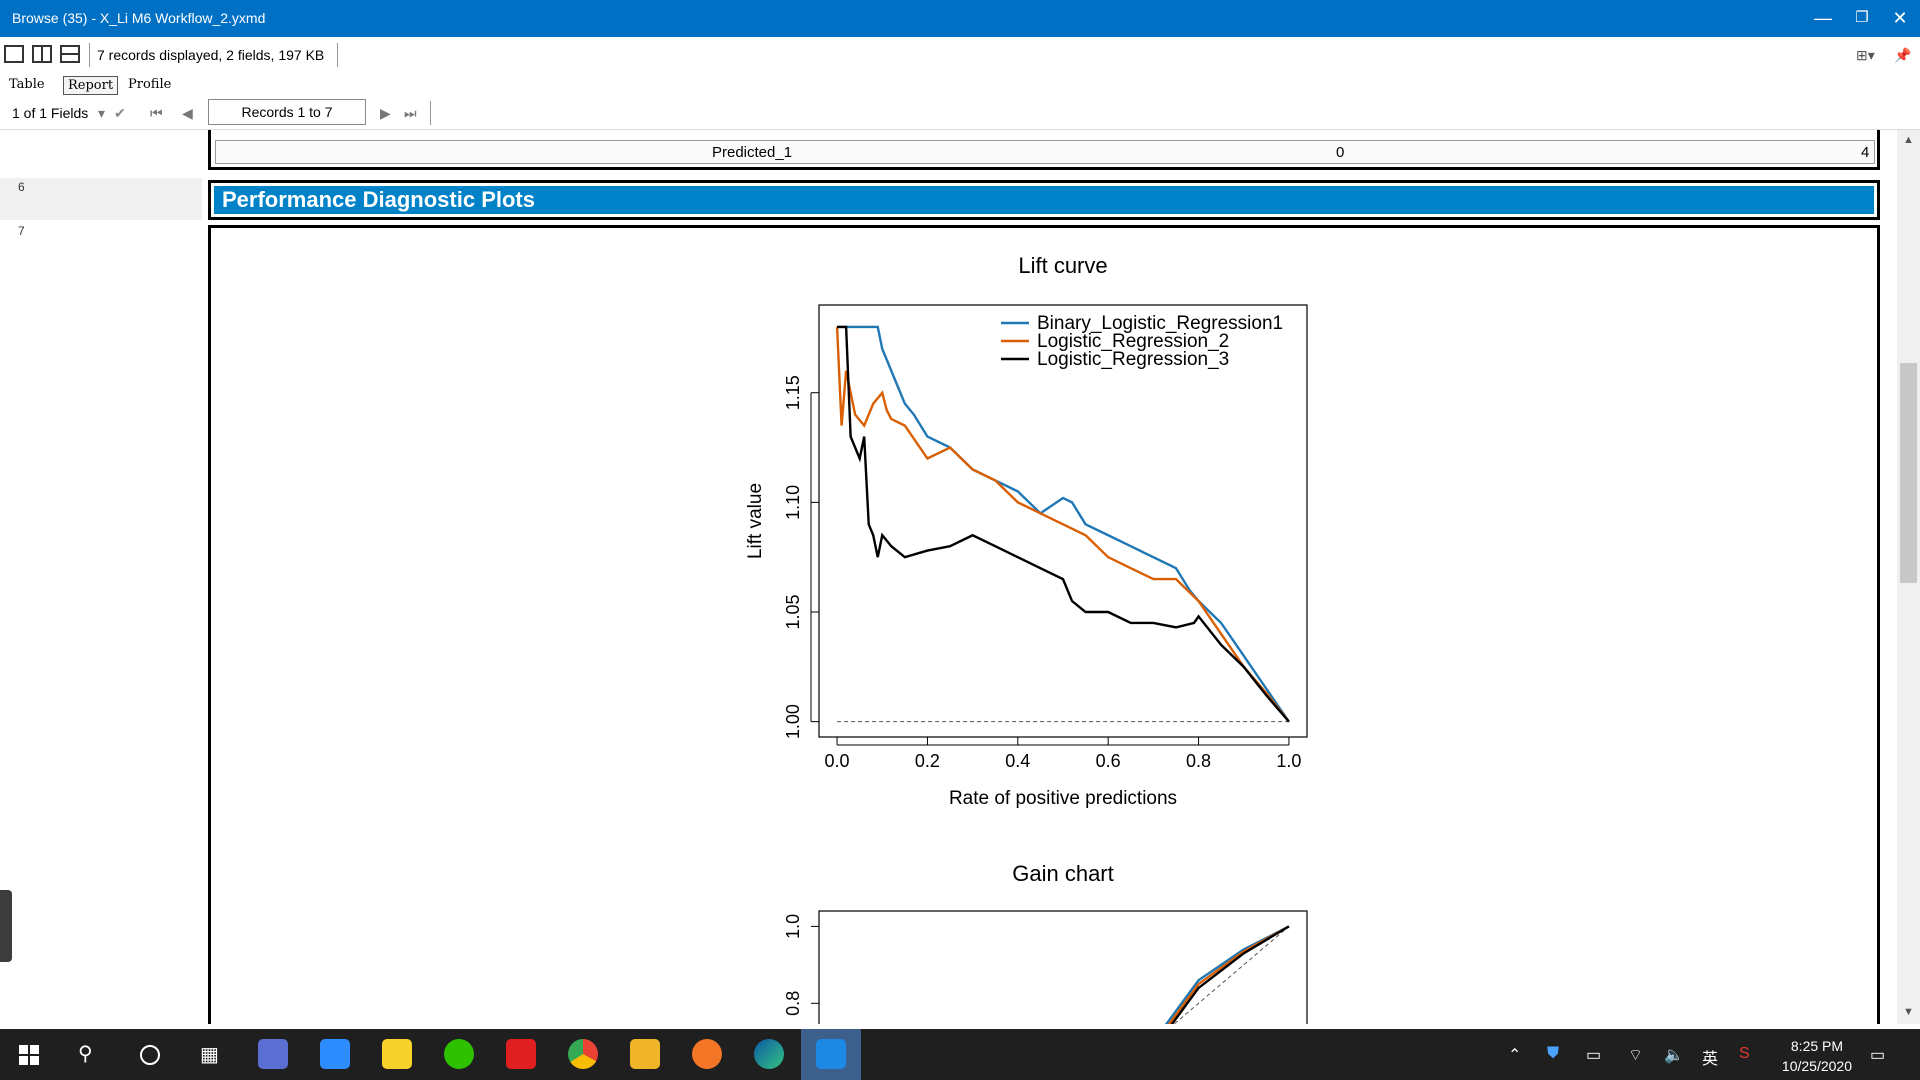 This screenshot has height=1080, width=1920. What do you see at coordinates (521, 1054) in the screenshot?
I see `youdao-icon` at bounding box center [521, 1054].